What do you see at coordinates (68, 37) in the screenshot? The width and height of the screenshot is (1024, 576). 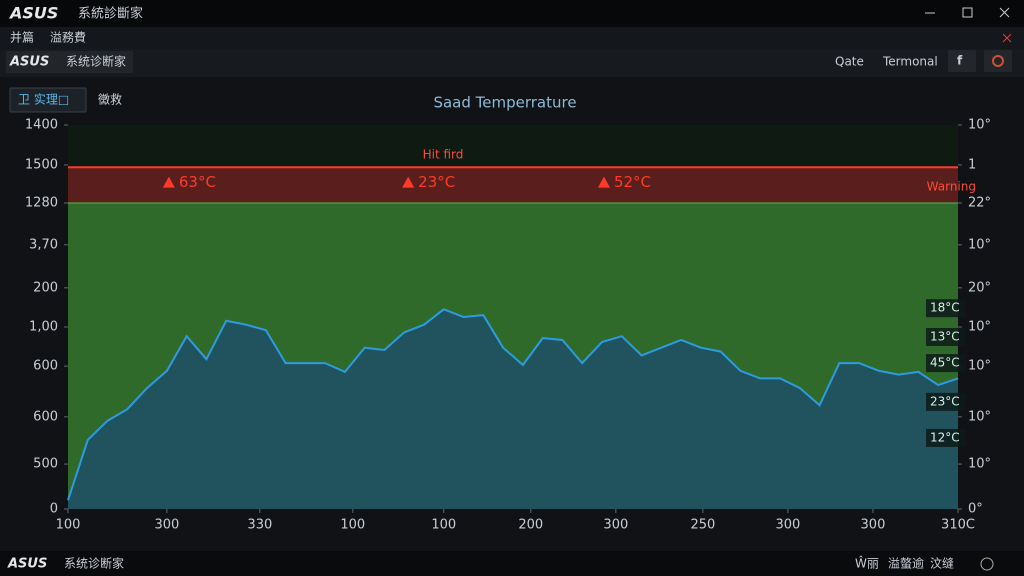 I see `menu-item: 溢務費` at bounding box center [68, 37].